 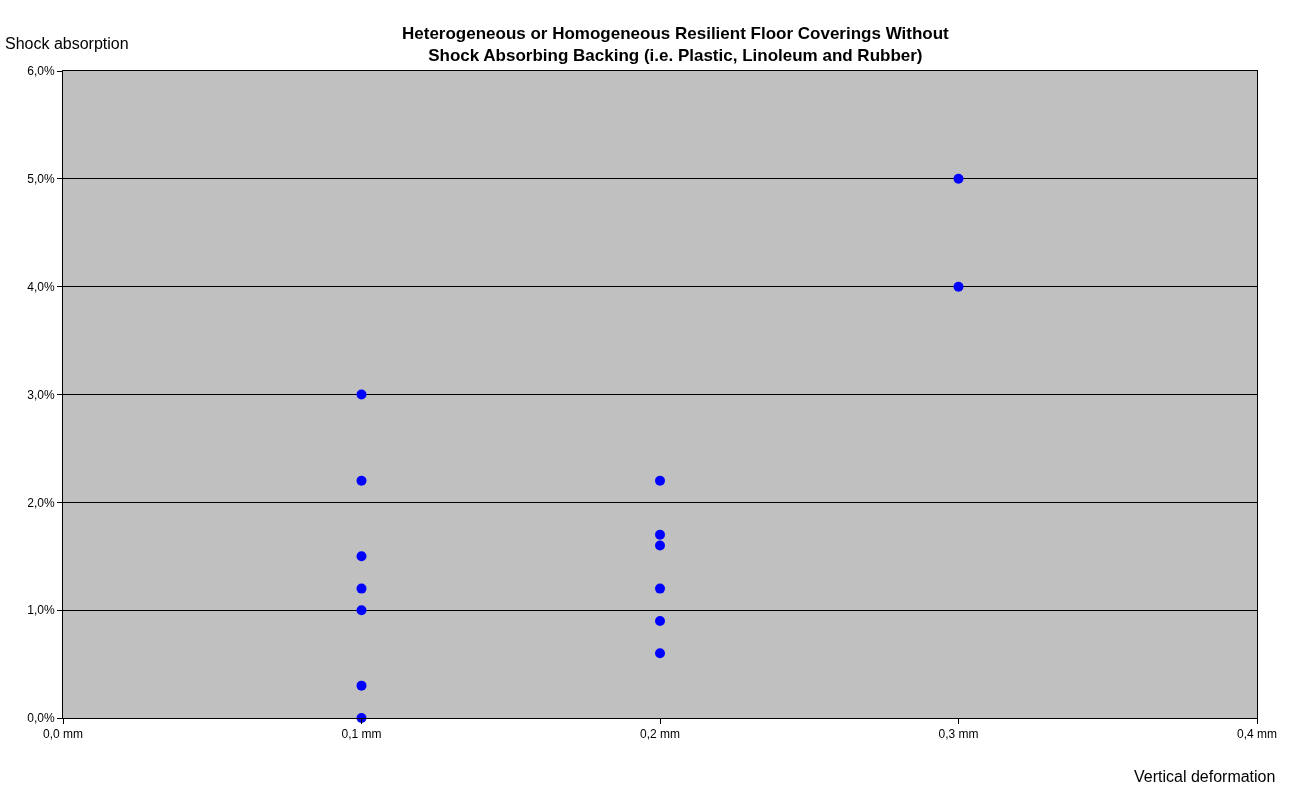 What do you see at coordinates (958, 734) in the screenshot?
I see `x-tick-label: 0,3 mm` at bounding box center [958, 734].